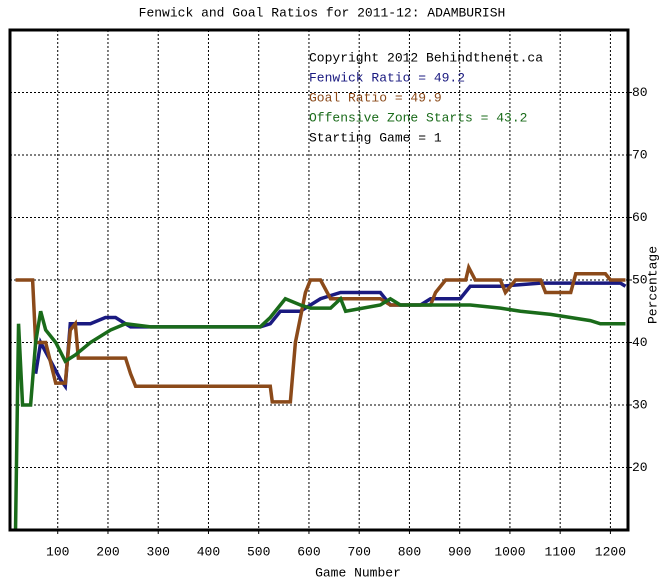 The image size is (665, 585). I want to click on annotation: Offensive Zone Starts = 43.2, so click(418, 117).